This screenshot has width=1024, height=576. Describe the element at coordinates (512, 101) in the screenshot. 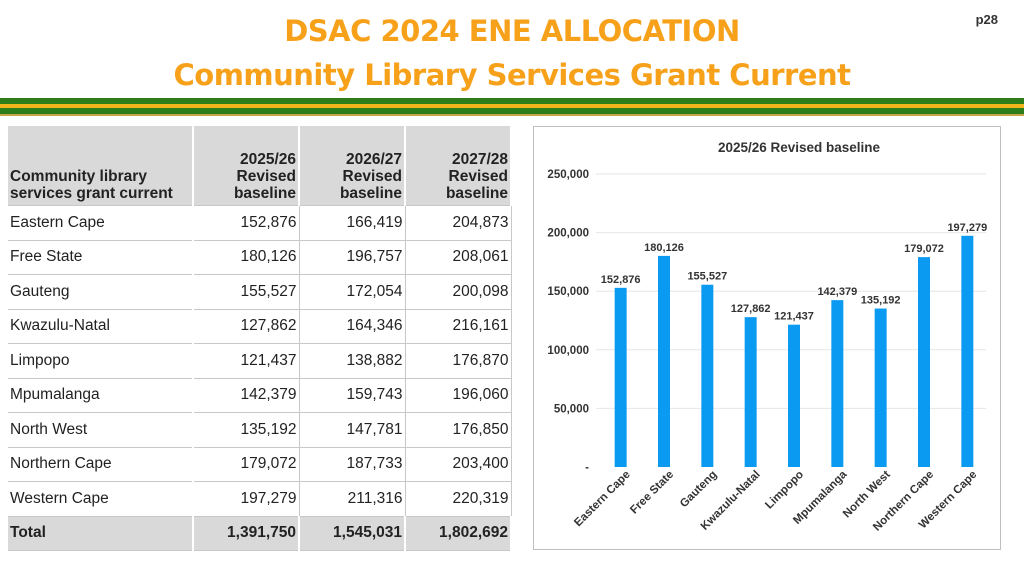

I see `decorative-stripe-green-top` at that location.